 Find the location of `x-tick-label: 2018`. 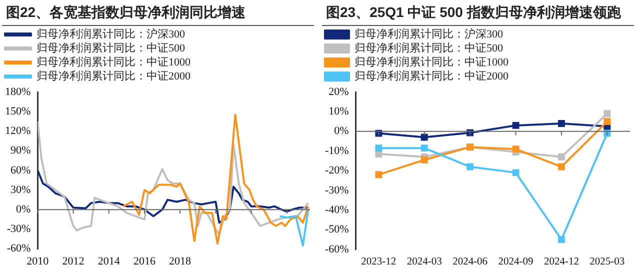

x-tick-label: 2018 is located at coordinates (180, 261).